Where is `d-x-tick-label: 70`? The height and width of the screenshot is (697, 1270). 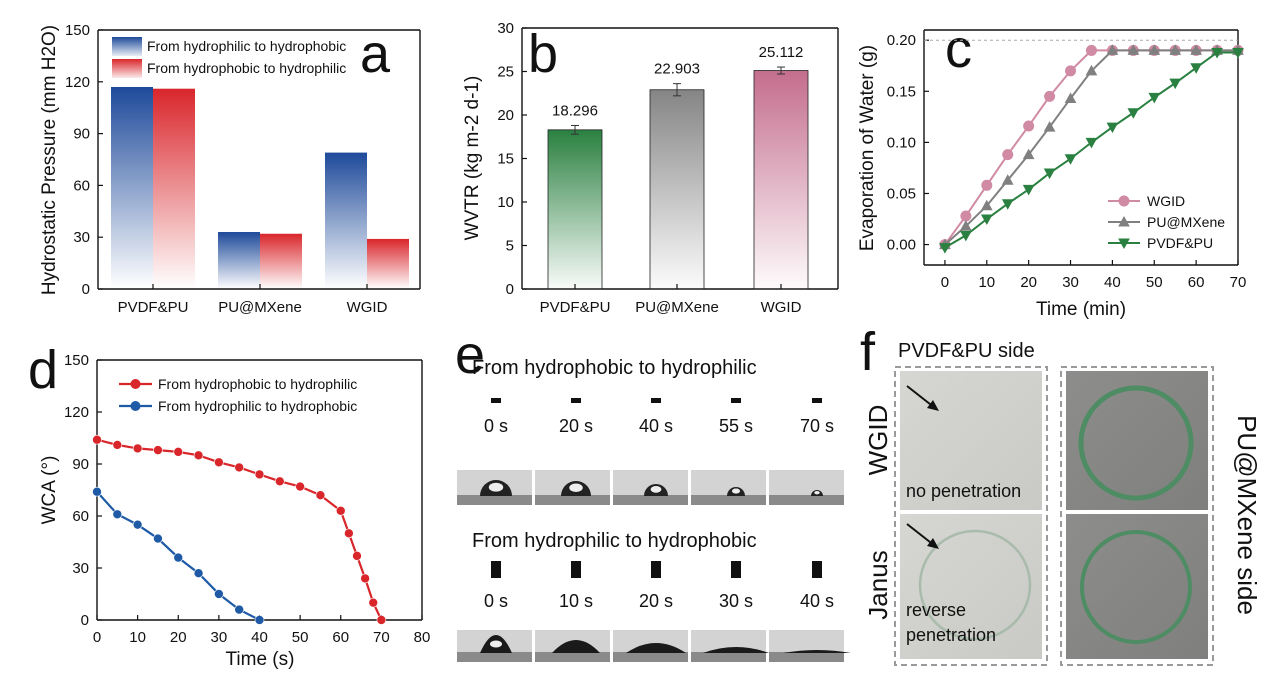 d-x-tick-label: 70 is located at coordinates (381, 637).